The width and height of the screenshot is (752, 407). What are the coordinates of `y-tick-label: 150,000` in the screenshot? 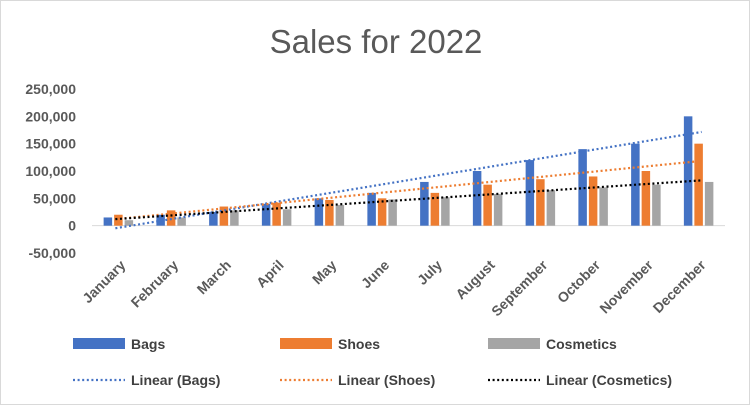 It's located at (50, 144).